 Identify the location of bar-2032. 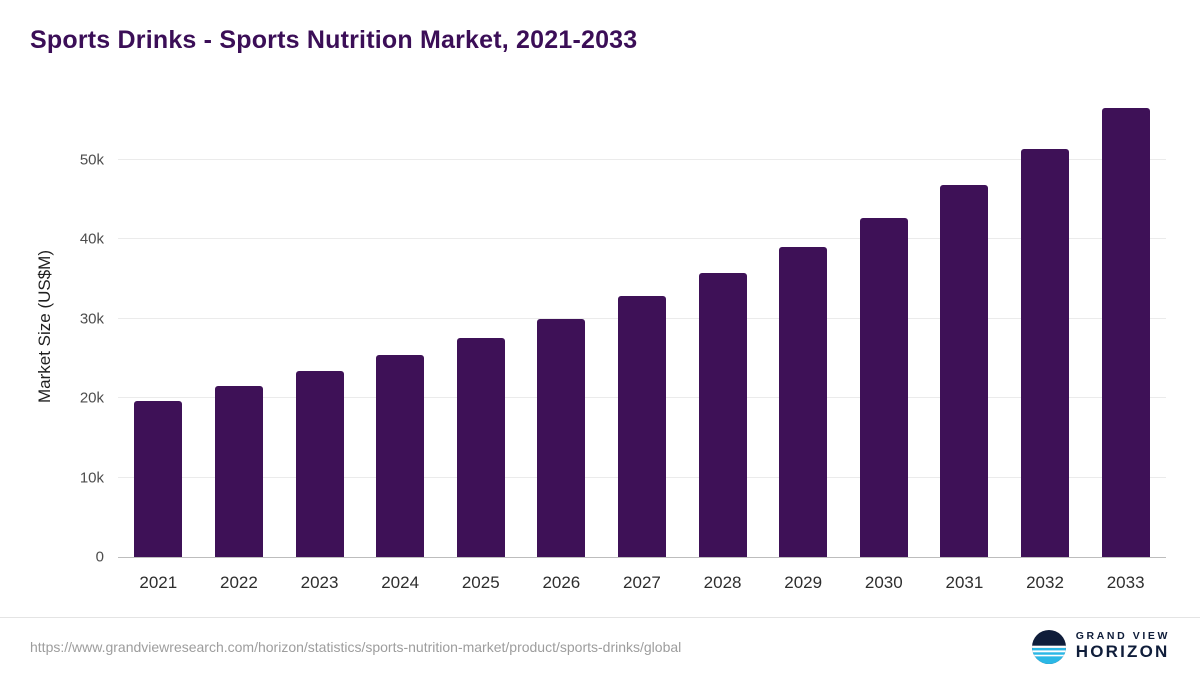
(1045, 353).